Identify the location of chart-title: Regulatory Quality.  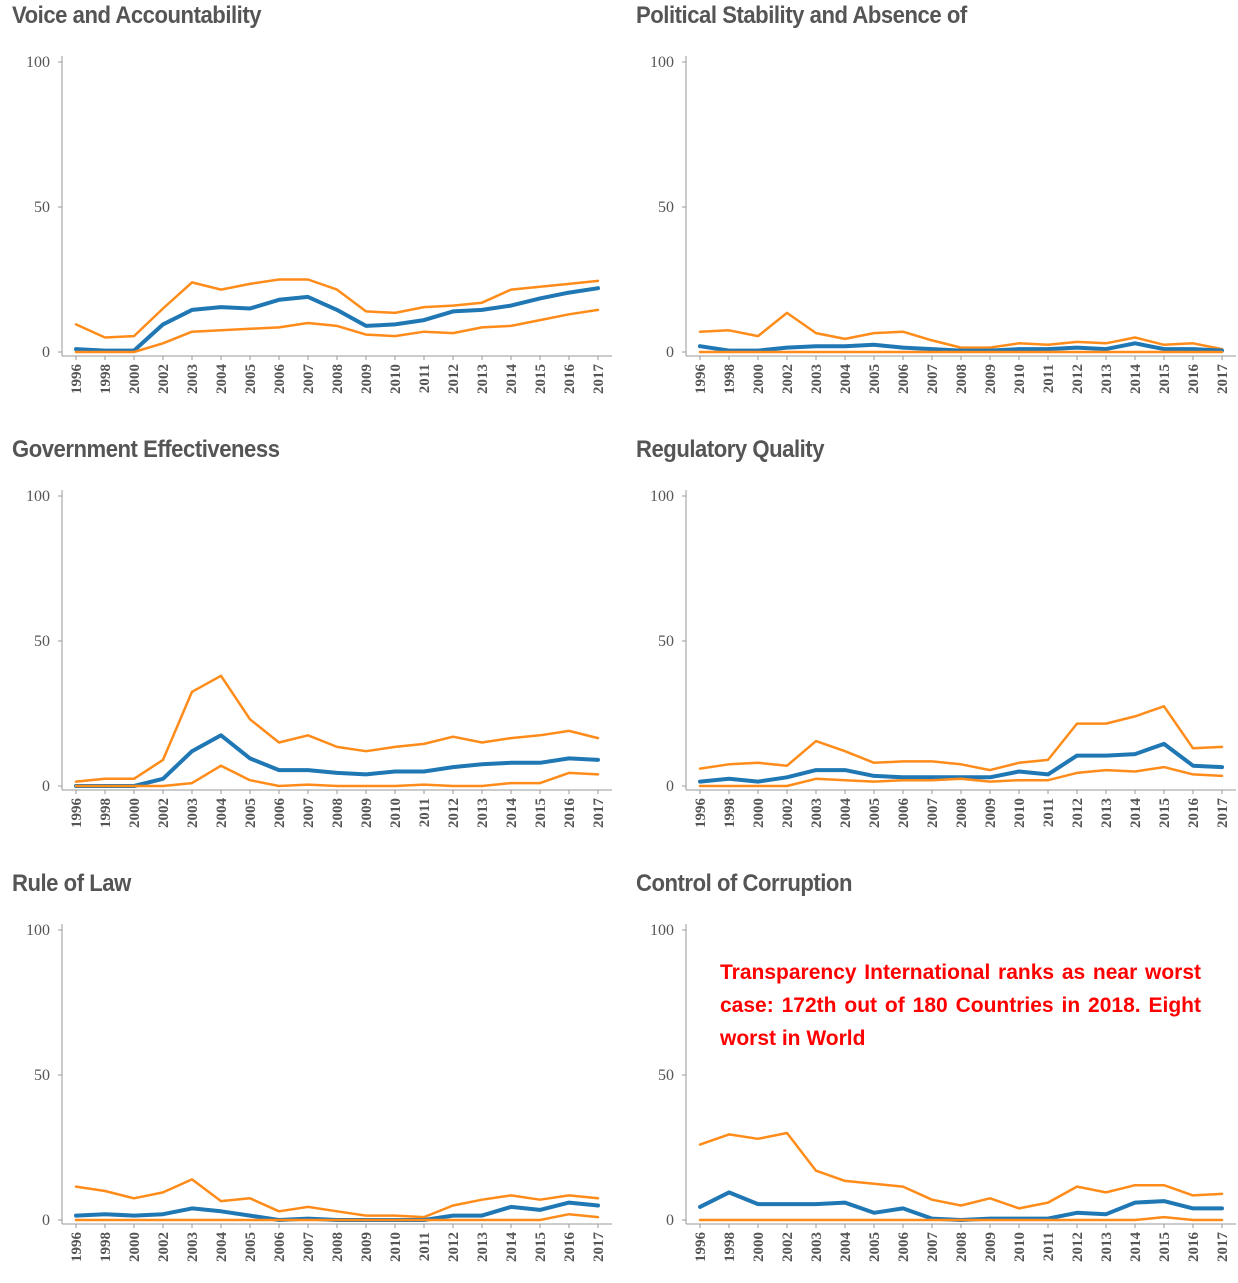
(730, 449).